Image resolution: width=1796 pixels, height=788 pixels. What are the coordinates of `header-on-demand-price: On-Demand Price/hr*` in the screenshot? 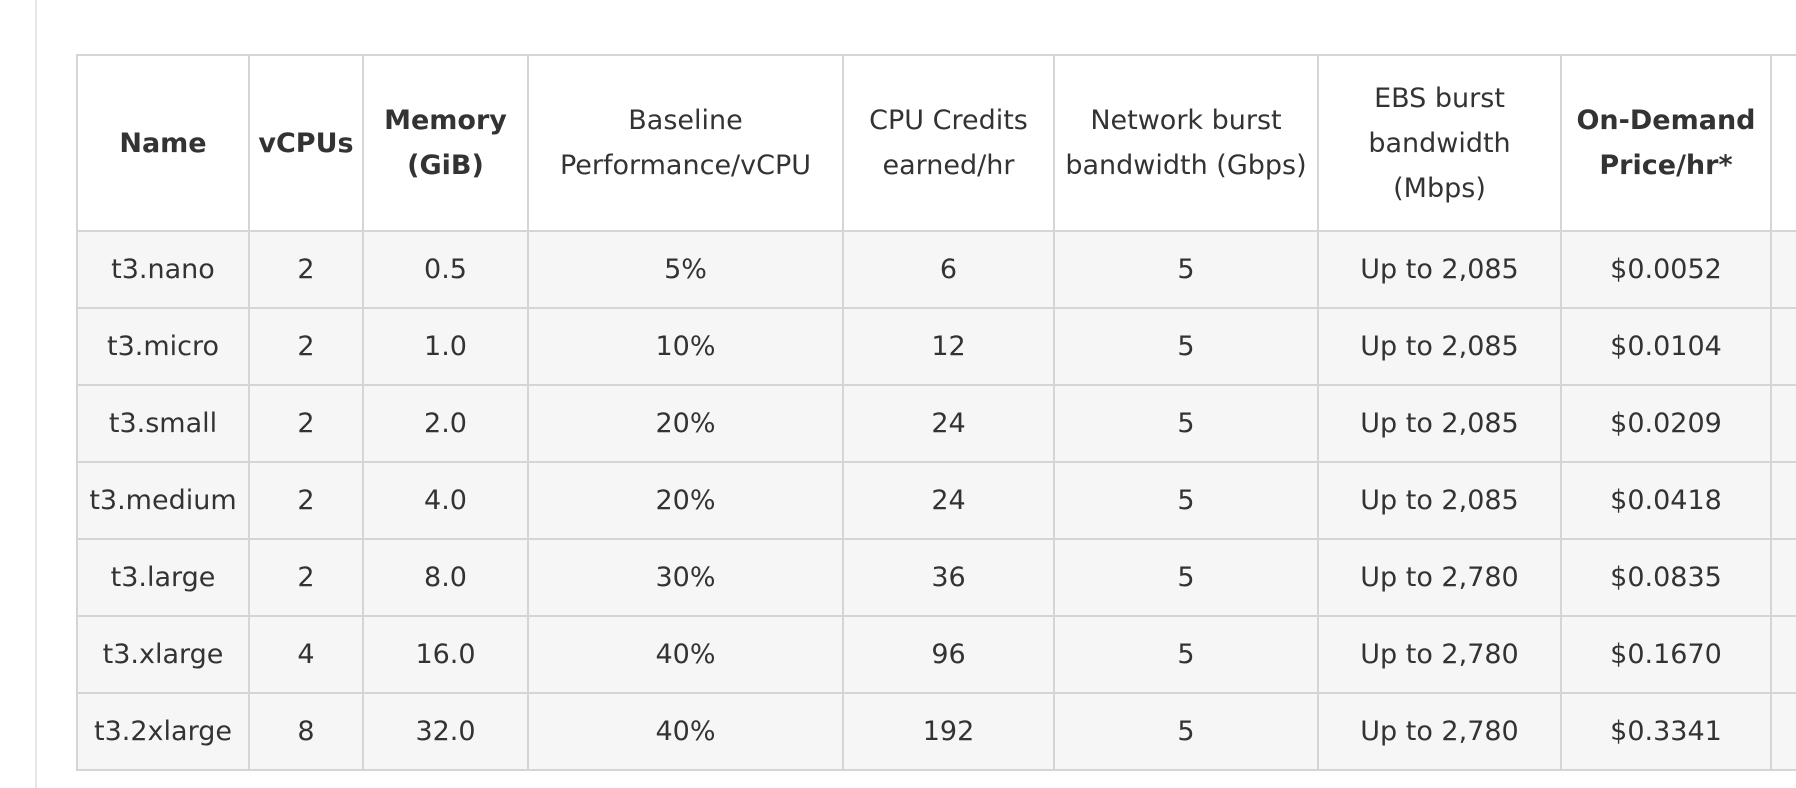 It's located at (1666, 143).